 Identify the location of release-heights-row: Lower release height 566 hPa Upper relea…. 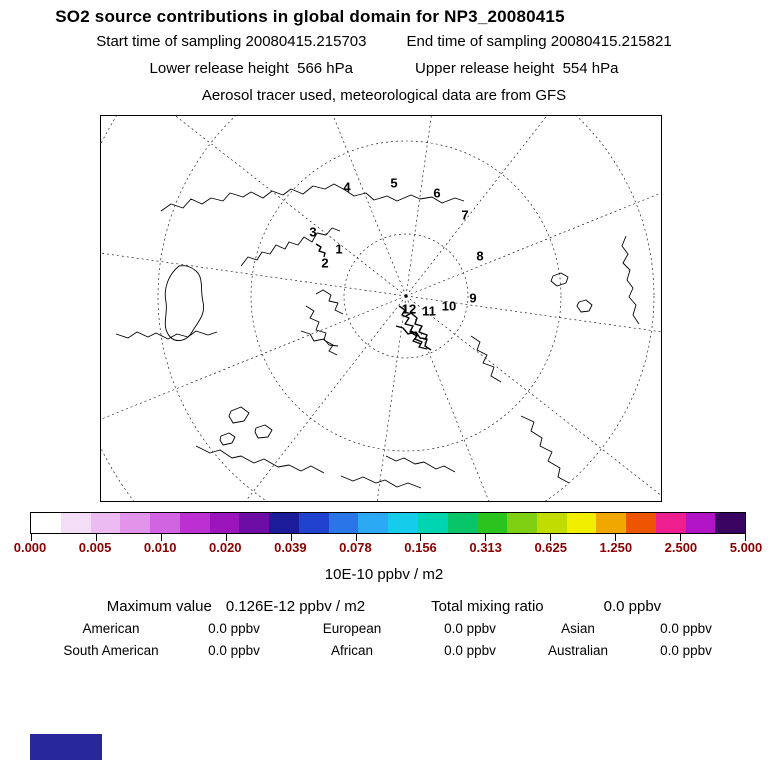
(384, 68).